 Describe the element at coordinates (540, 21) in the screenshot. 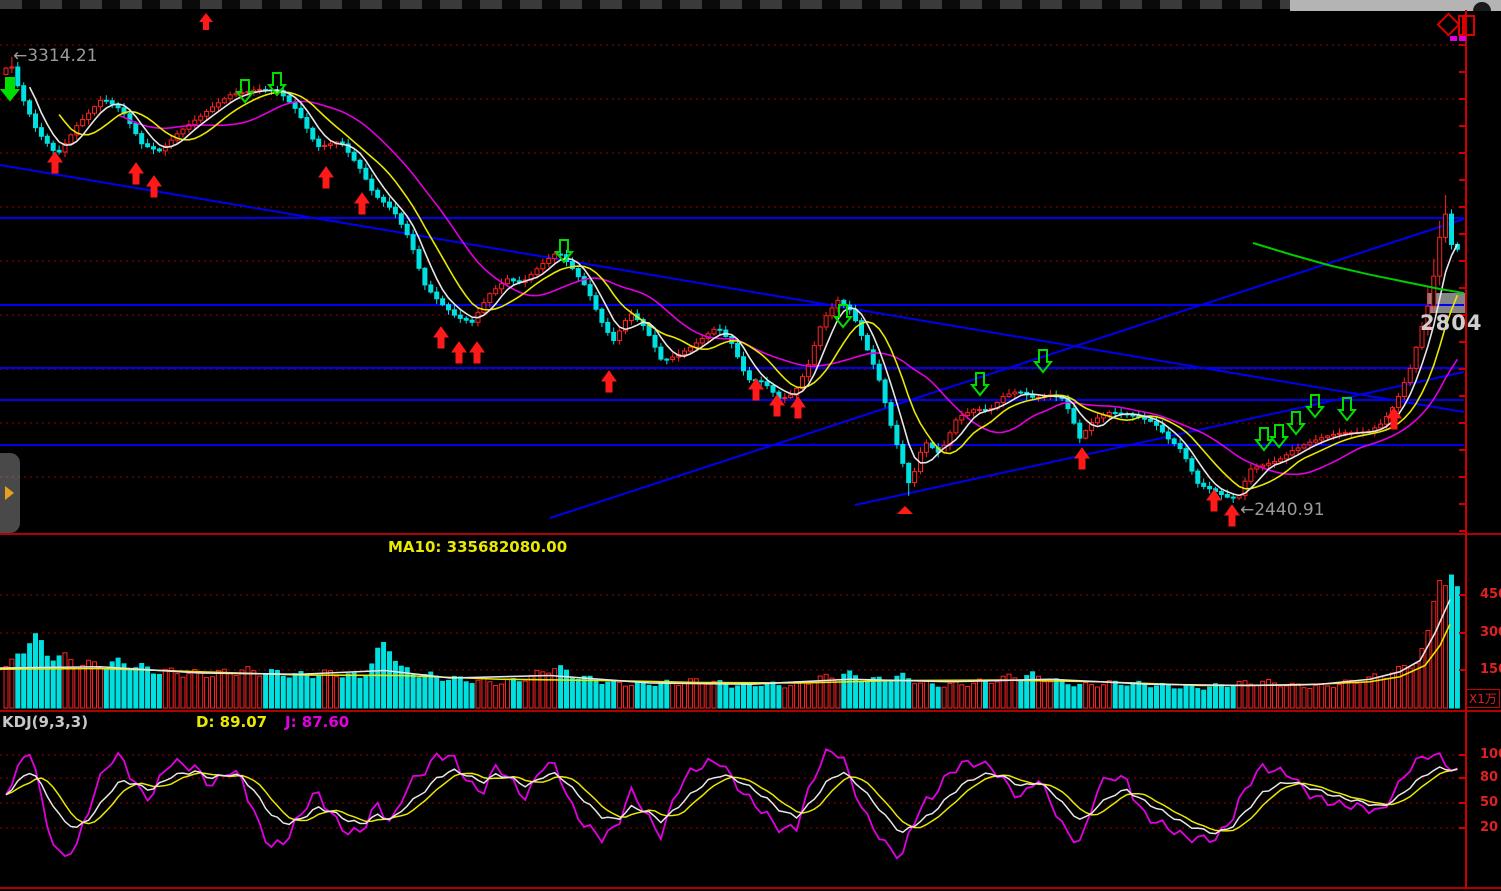

I see `ma20-value: MA20: 2714.79` at that location.